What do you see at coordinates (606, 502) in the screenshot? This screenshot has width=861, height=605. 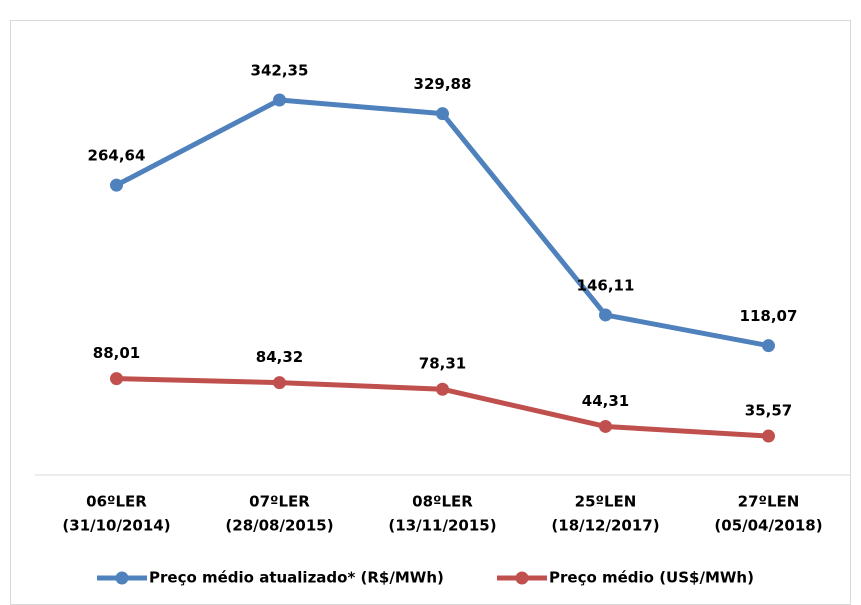 I see `x-tick-label: 25ºLEN` at bounding box center [606, 502].